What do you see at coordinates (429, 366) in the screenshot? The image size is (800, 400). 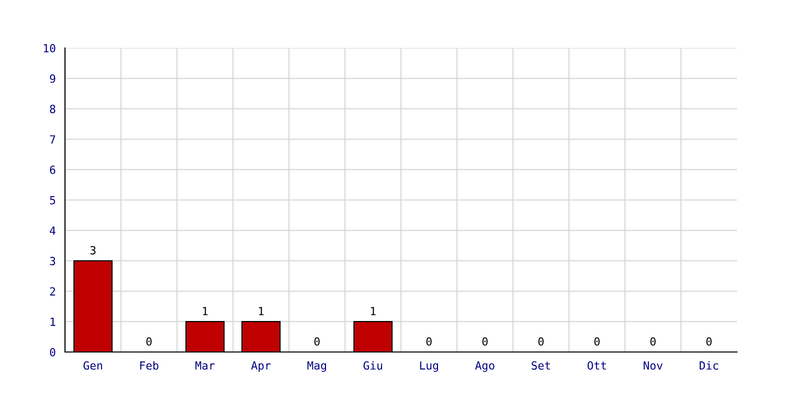 I see `x-tick-label: Lug` at bounding box center [429, 366].